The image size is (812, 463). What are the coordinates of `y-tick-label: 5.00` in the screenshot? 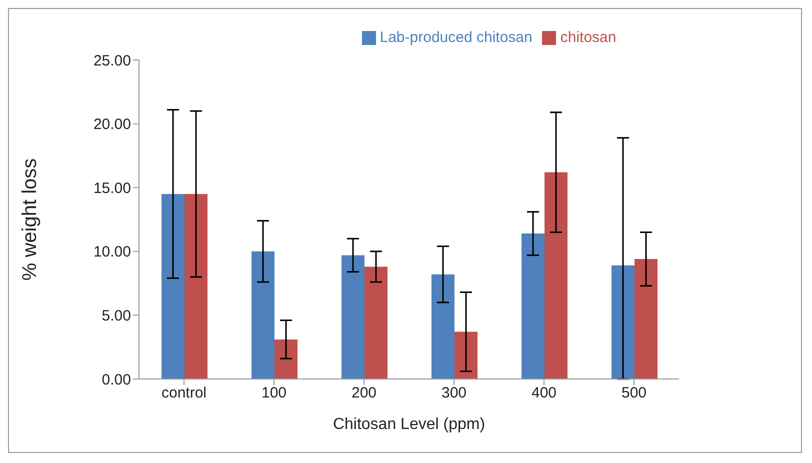 It's located at (116, 316).